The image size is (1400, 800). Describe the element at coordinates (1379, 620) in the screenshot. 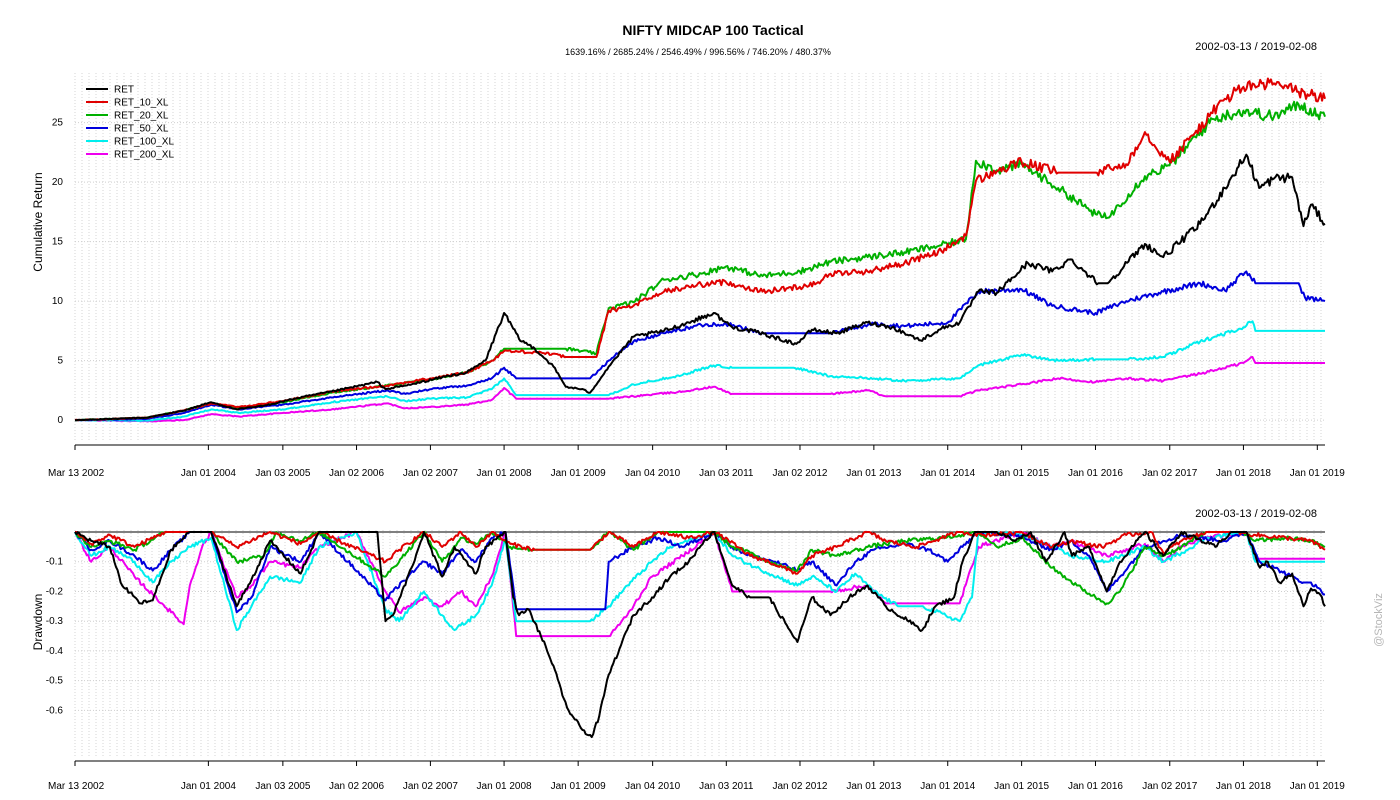

I see `watermark: @StockViz` at that location.